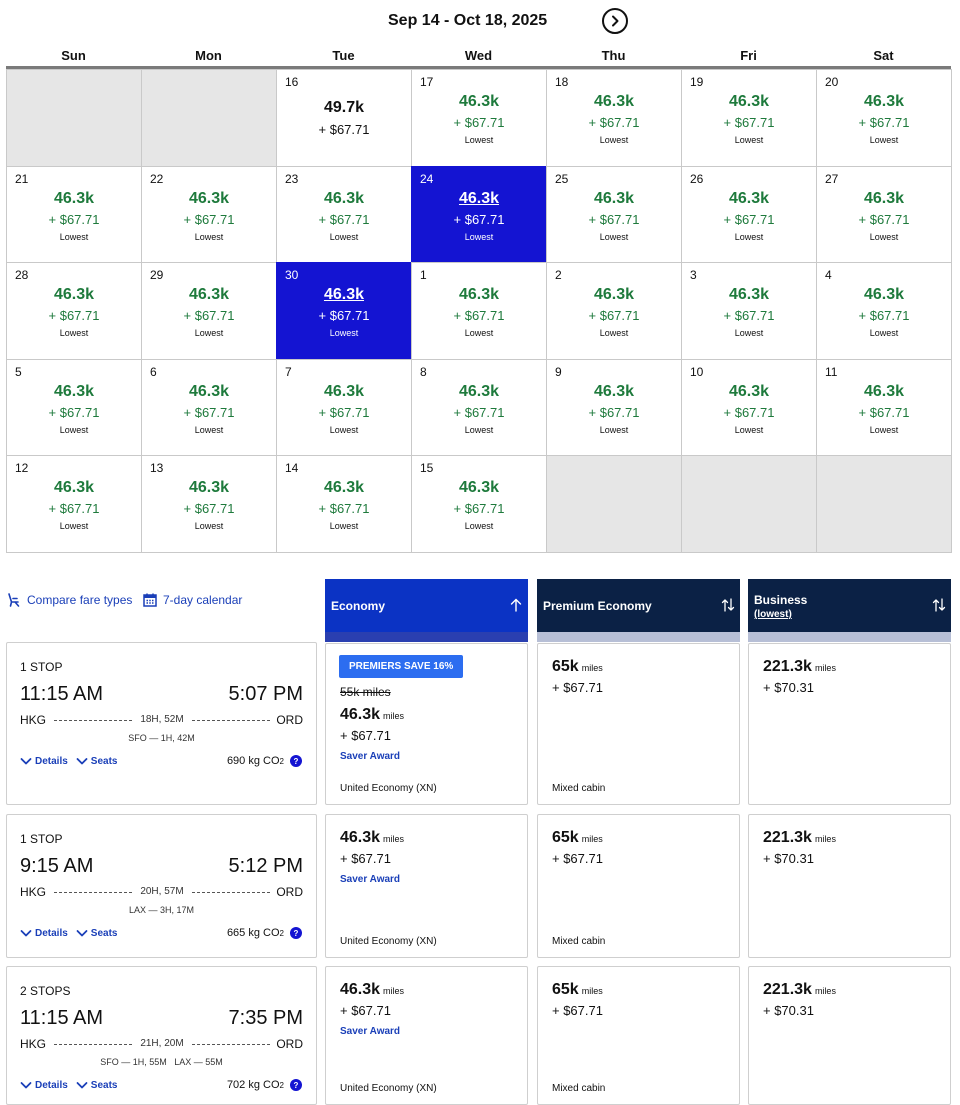  What do you see at coordinates (638, 610) in the screenshot?
I see `premium-economy-column-header: Premium Economy` at bounding box center [638, 610].